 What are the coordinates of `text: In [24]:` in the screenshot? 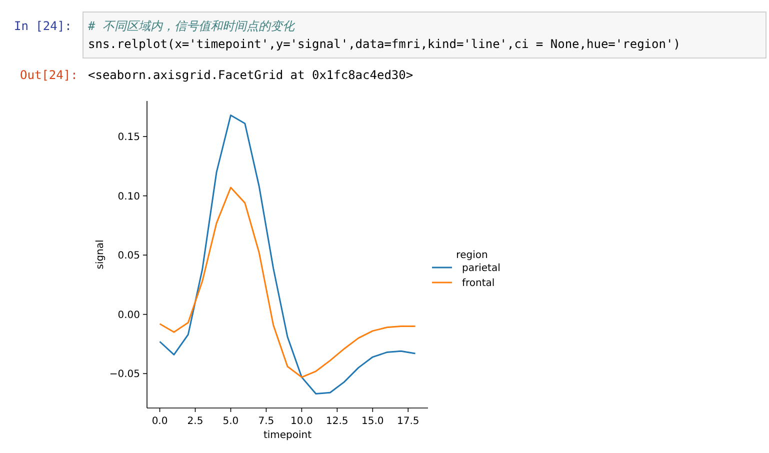 It's located at (43, 26).